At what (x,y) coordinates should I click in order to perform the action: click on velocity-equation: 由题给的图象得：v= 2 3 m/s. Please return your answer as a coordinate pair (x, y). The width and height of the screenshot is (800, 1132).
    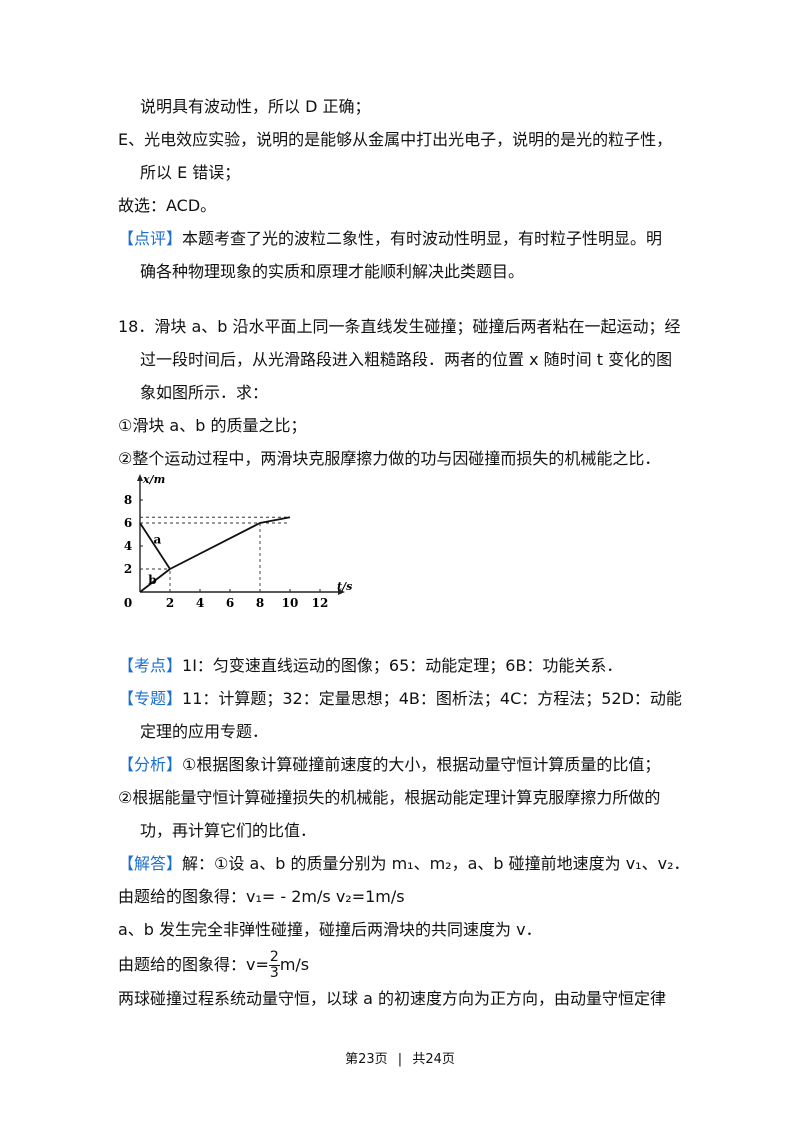
    Looking at the image, I should click on (213, 965).